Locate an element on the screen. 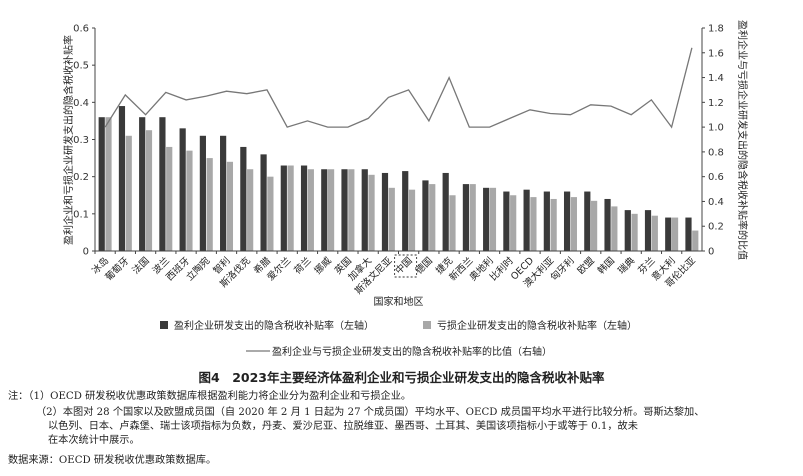 The image size is (803, 476). y-left-axis-title: 盈利企业和亏损企业研发支出的隐含税收补贴率 is located at coordinates (68, 140).